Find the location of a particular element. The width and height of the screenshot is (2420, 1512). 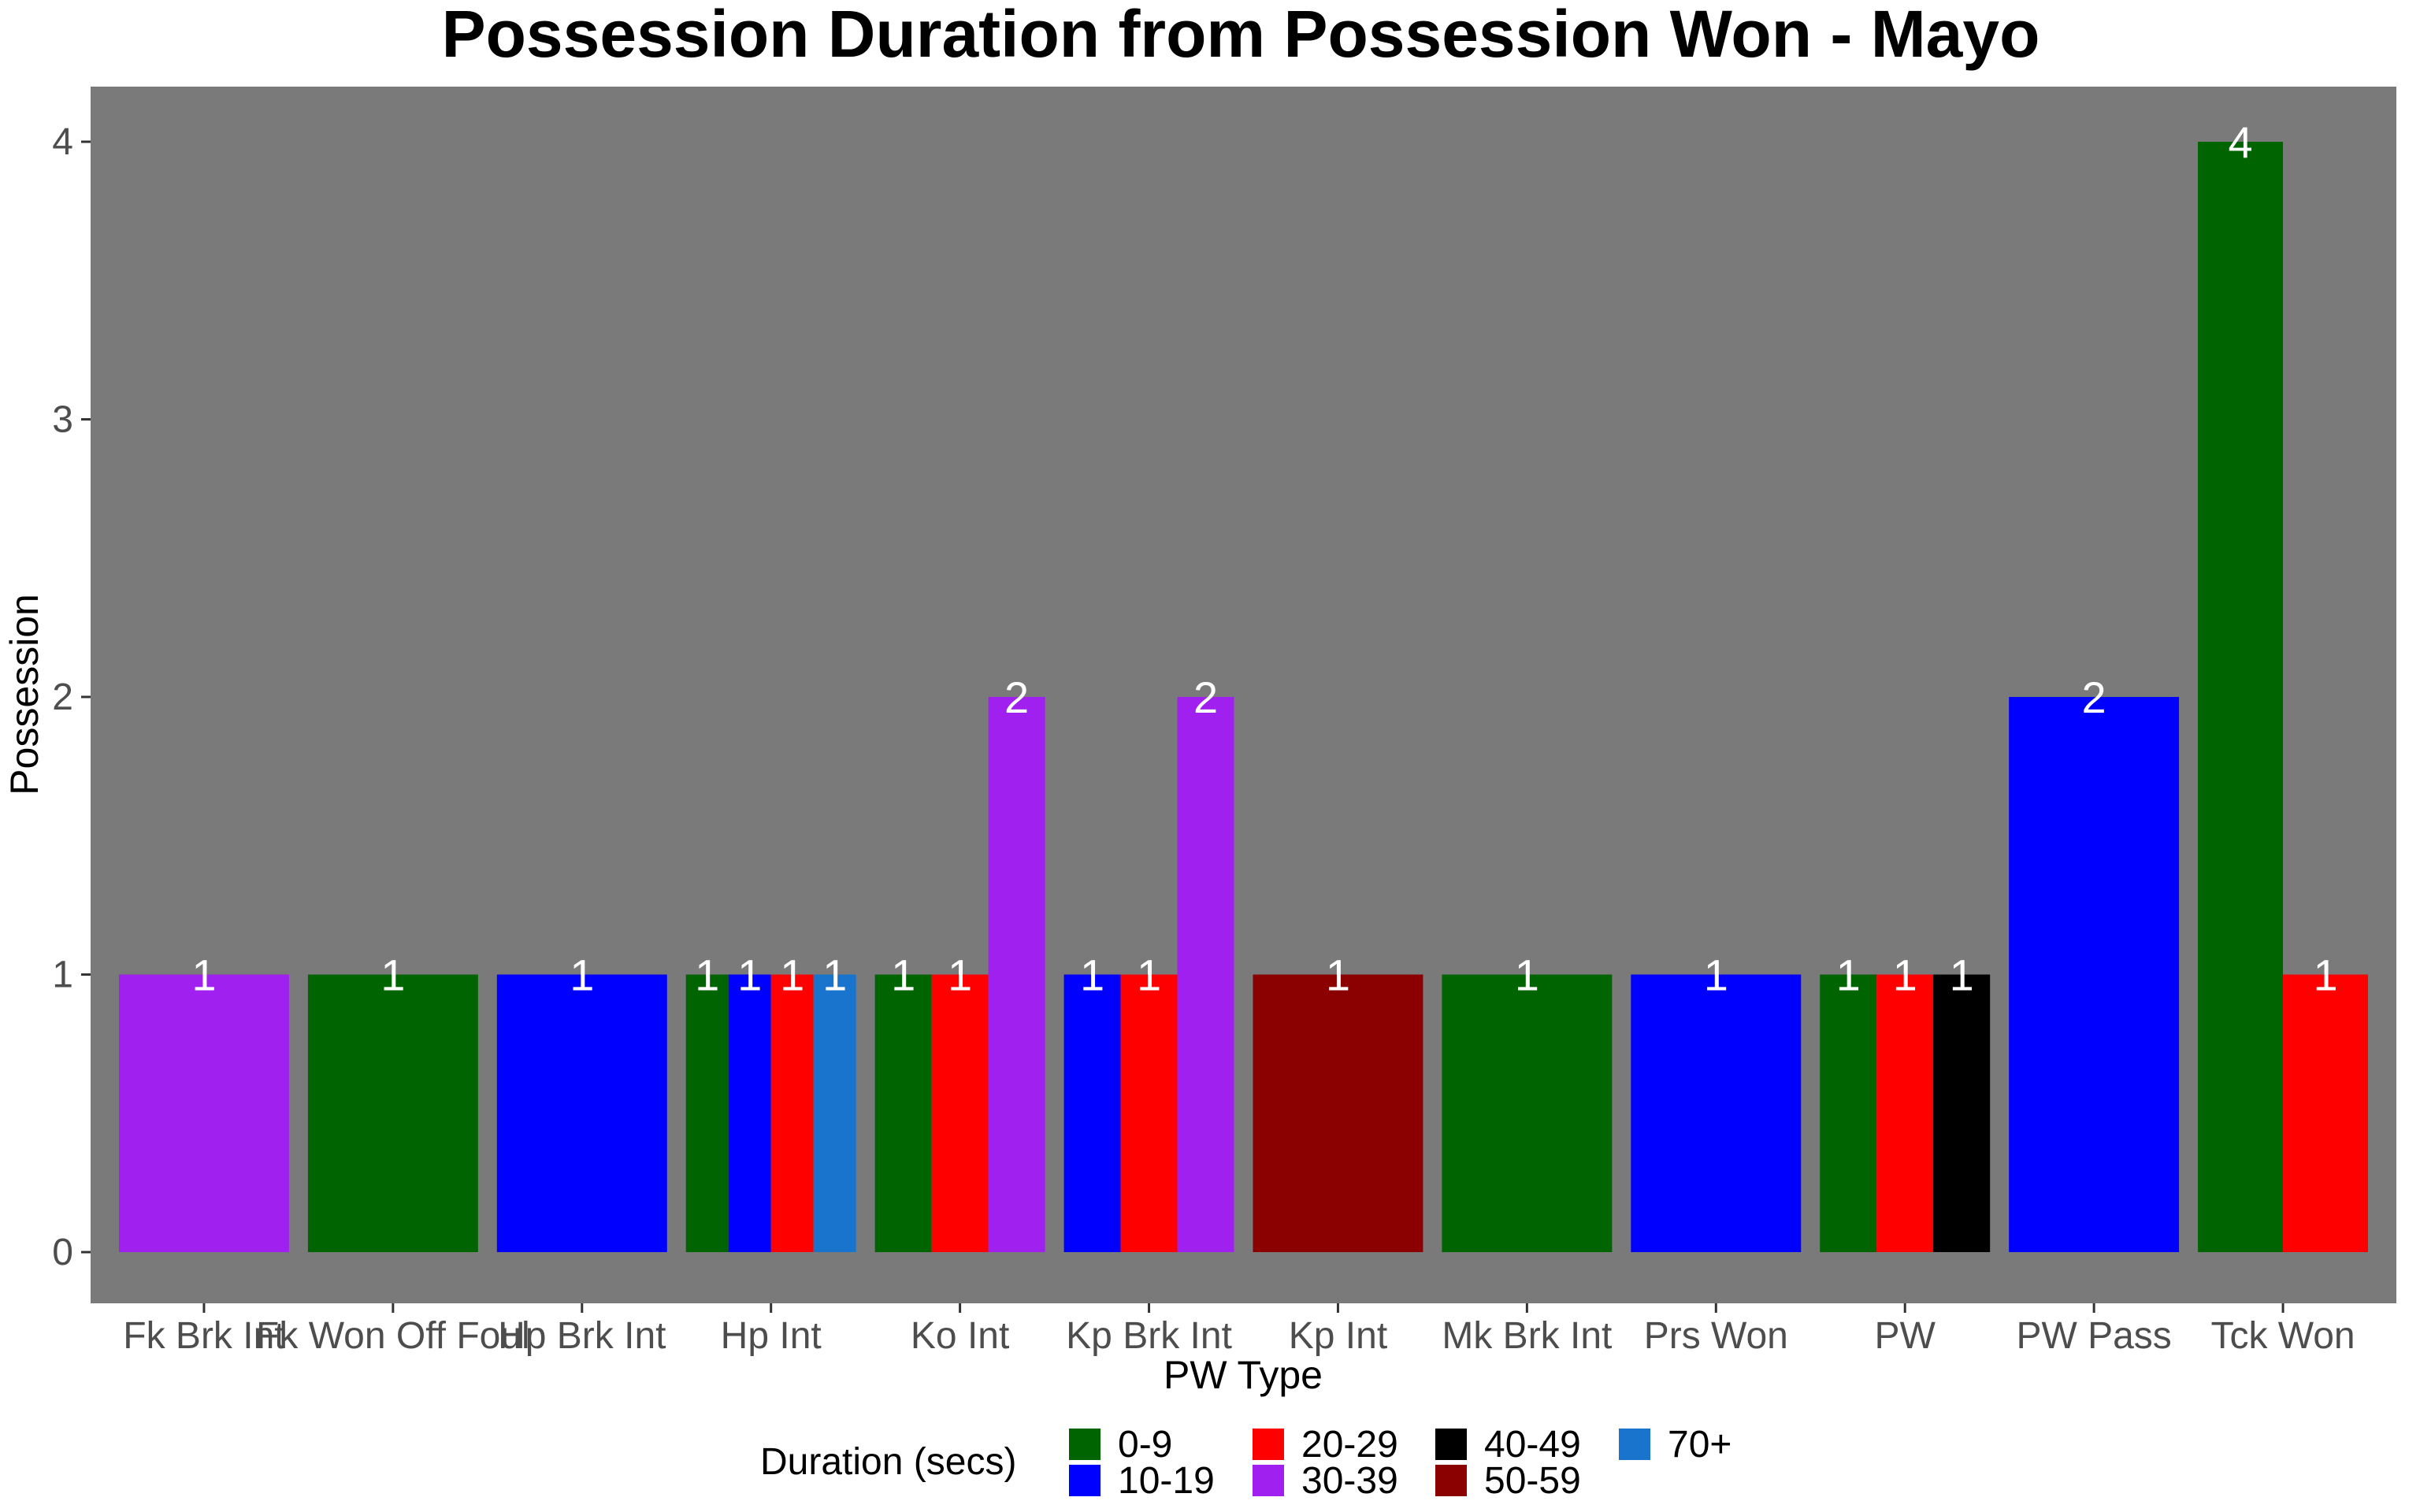

y-tick-label: 1 is located at coordinates (62, 975).